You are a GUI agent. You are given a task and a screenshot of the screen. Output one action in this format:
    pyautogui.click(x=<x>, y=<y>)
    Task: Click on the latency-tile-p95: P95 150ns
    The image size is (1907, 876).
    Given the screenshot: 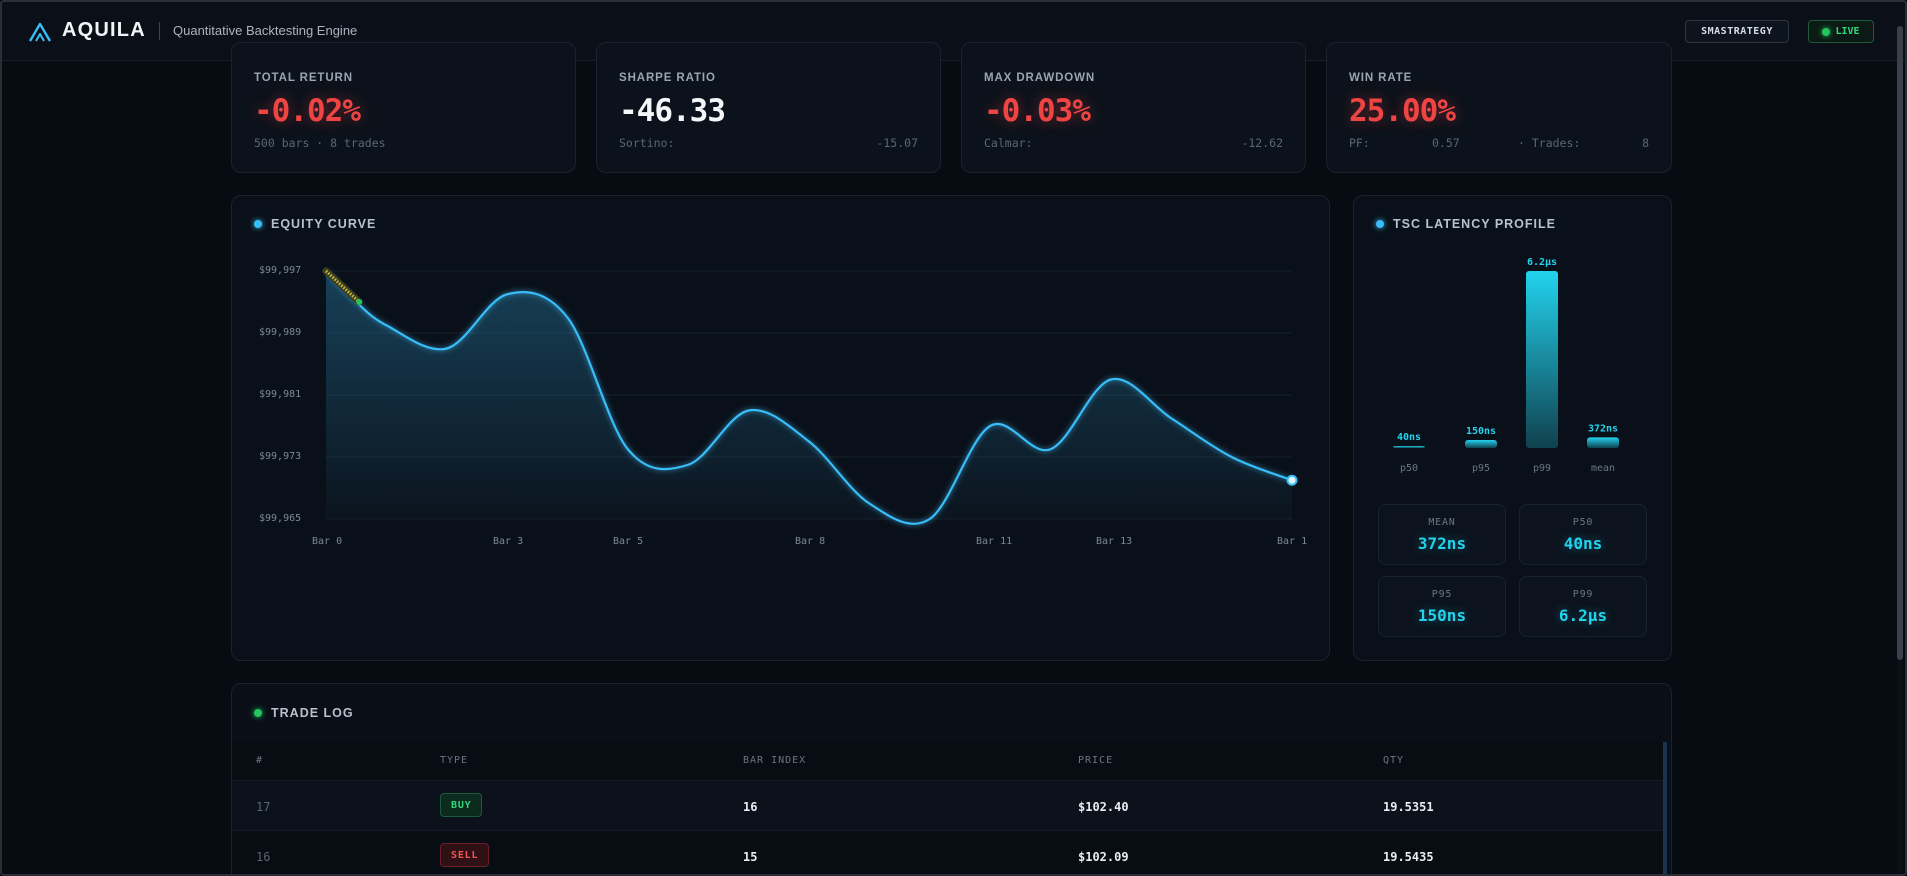 What is the action you would take?
    pyautogui.click(x=1442, y=606)
    